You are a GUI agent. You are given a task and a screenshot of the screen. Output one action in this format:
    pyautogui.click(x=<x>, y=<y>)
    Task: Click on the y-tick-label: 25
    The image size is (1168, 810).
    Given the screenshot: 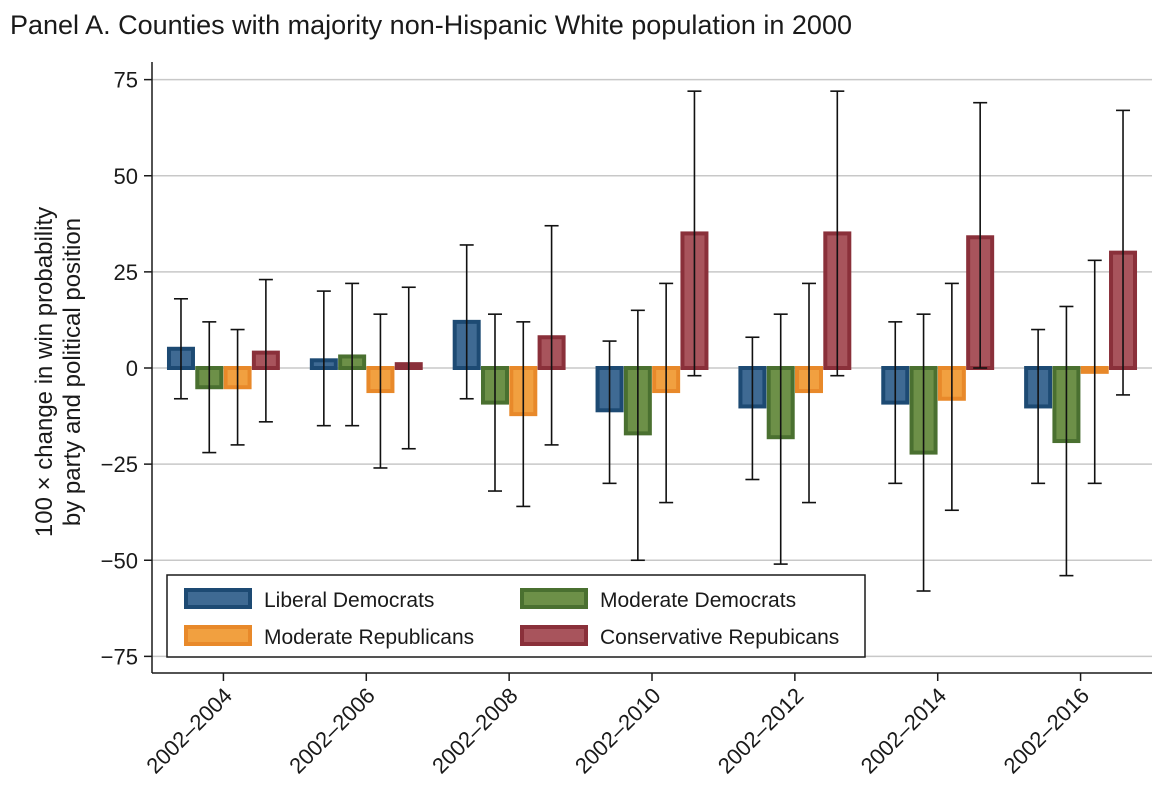 What is the action you would take?
    pyautogui.click(x=126, y=272)
    